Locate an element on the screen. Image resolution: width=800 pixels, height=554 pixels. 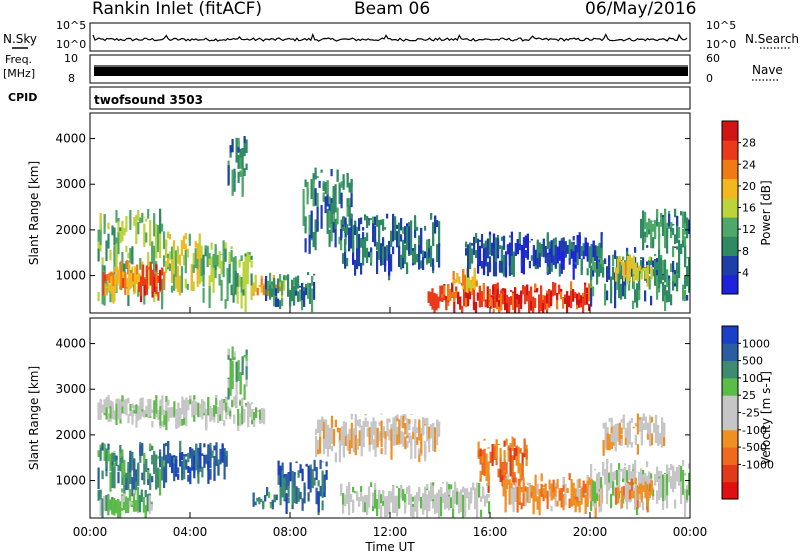
xtick-label: 08:00 is located at coordinates (290, 532).